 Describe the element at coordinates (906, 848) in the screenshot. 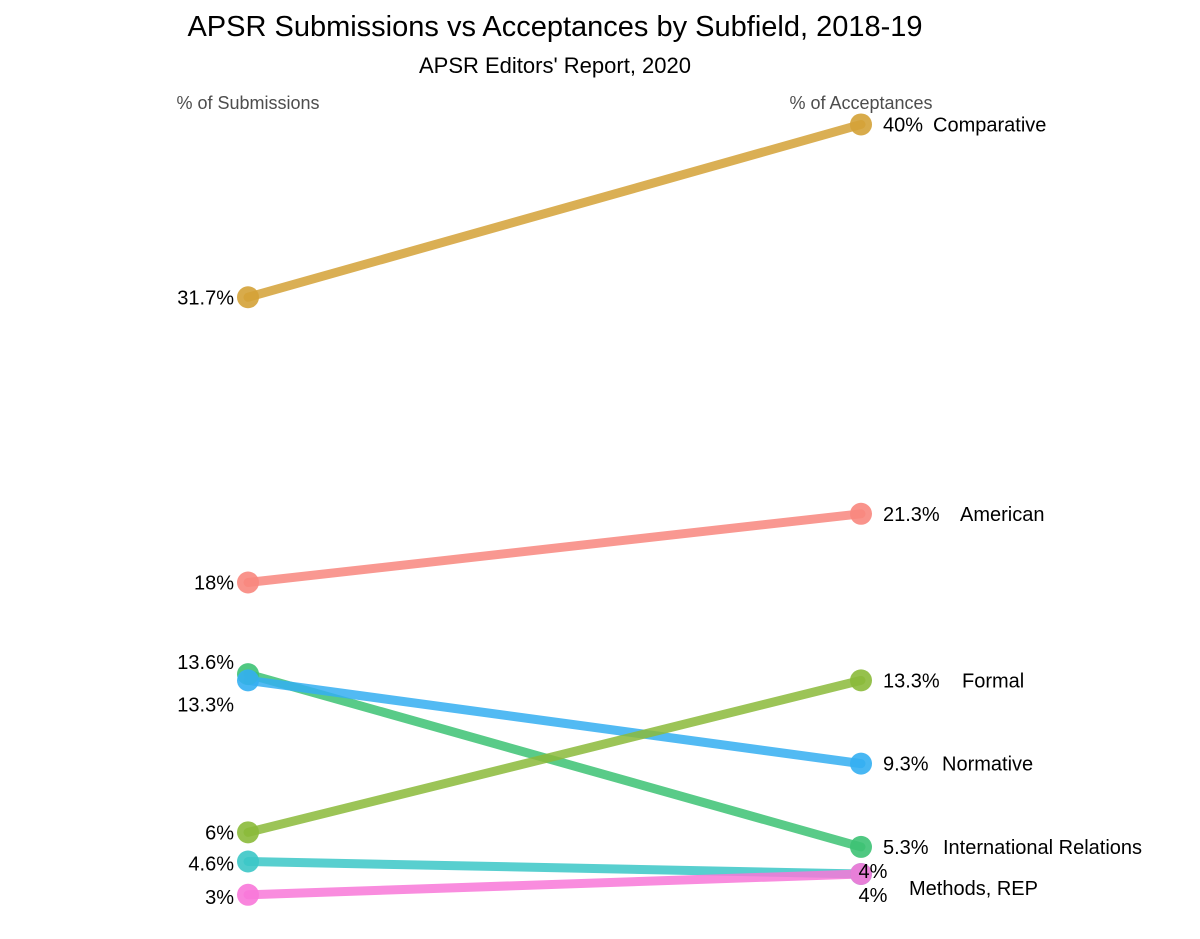

I see `label-international-relations-acceptances: 5.3%` at that location.